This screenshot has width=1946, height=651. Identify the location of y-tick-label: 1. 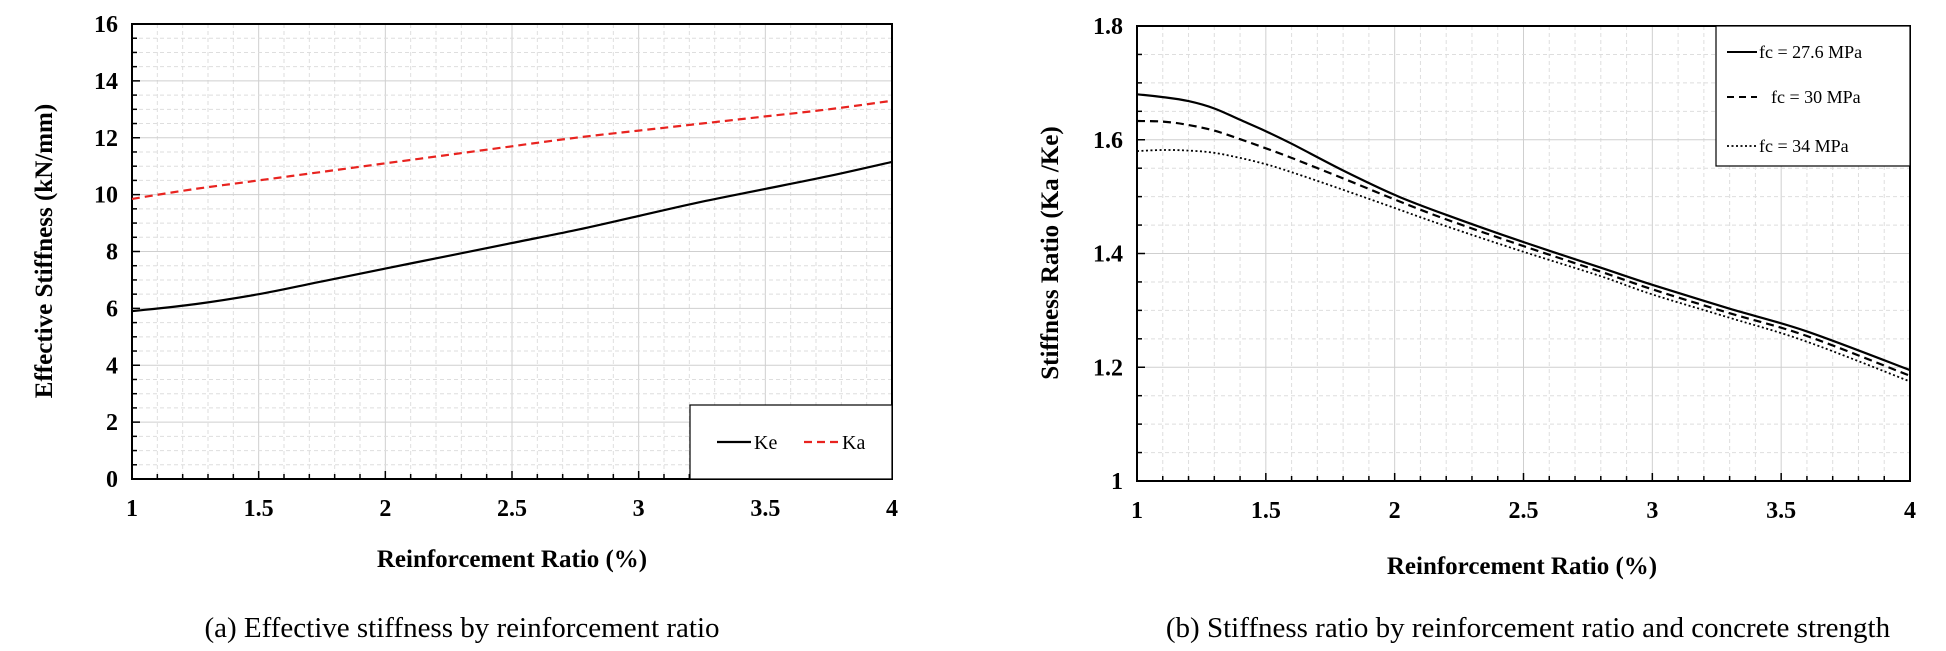
(1117, 482).